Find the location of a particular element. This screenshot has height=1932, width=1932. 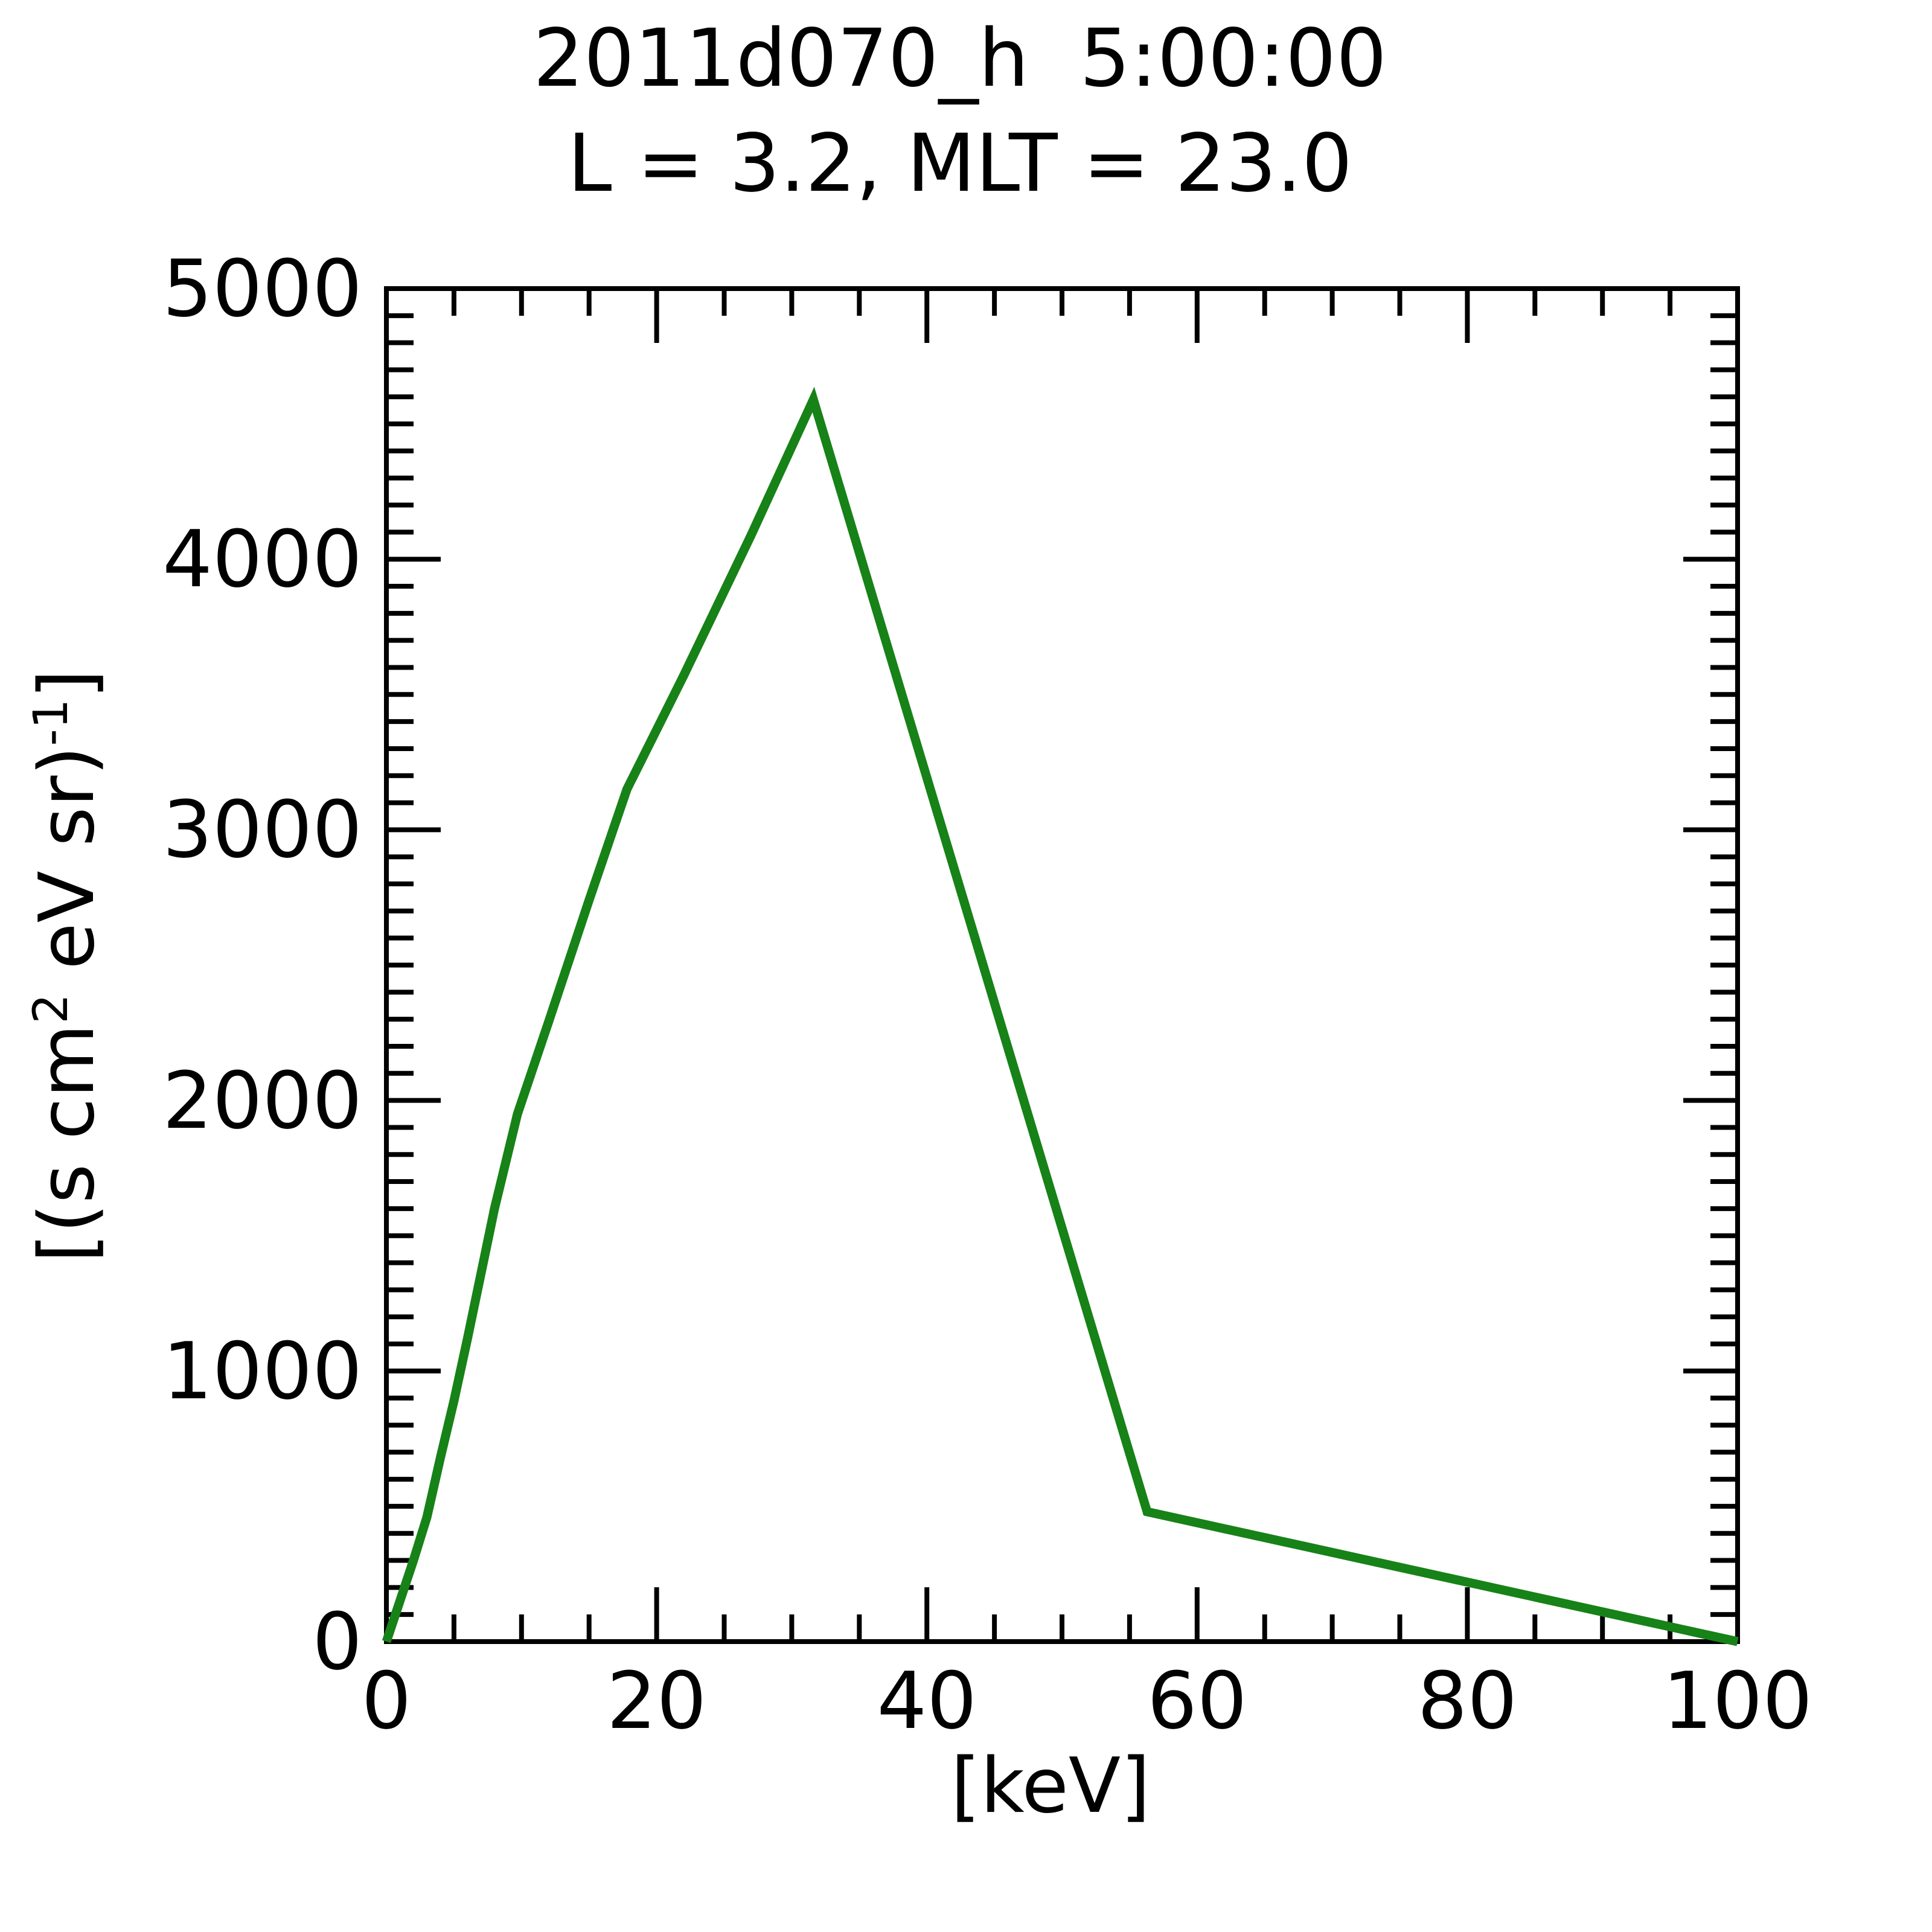

y-tick-label-5000: 5000 is located at coordinates (262, 288).